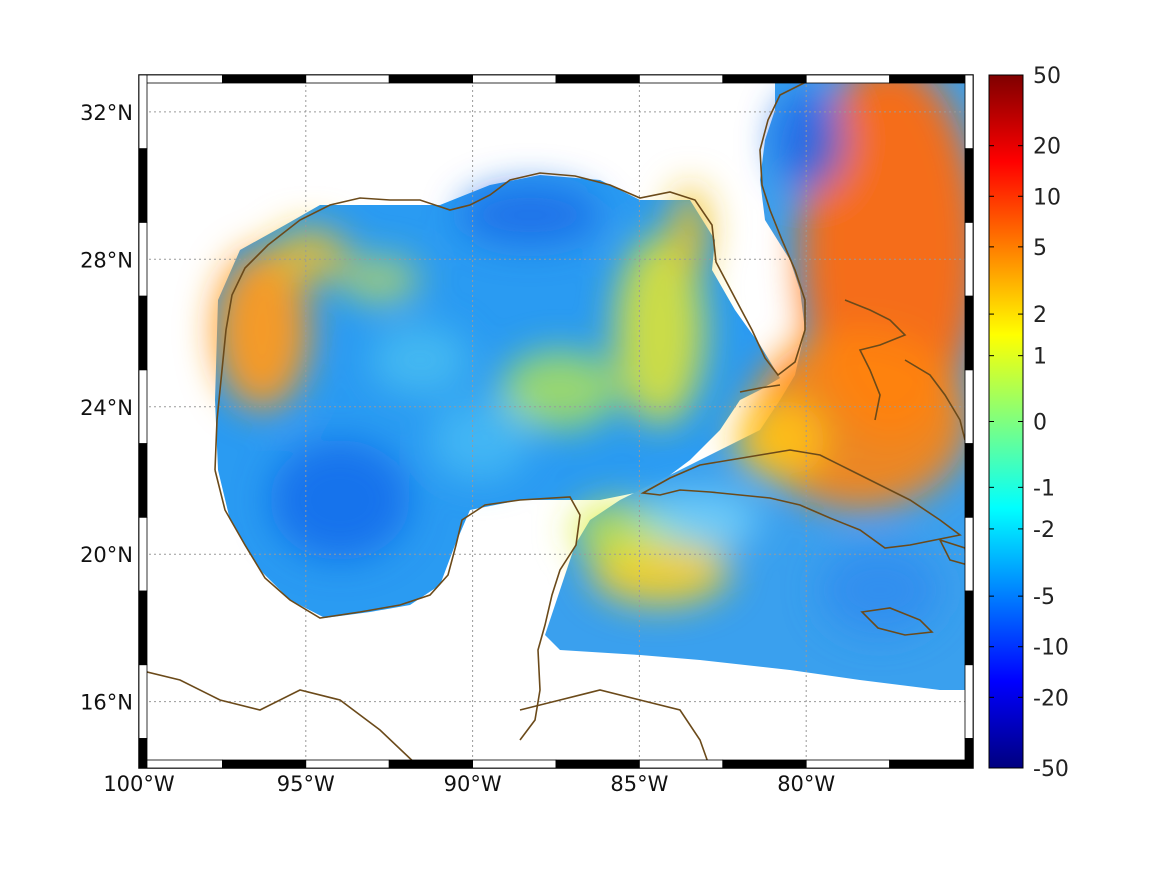 The height and width of the screenshot is (875, 1167). What do you see at coordinates (1051, 648) in the screenshot?
I see `colorbar-label: -10` at bounding box center [1051, 648].